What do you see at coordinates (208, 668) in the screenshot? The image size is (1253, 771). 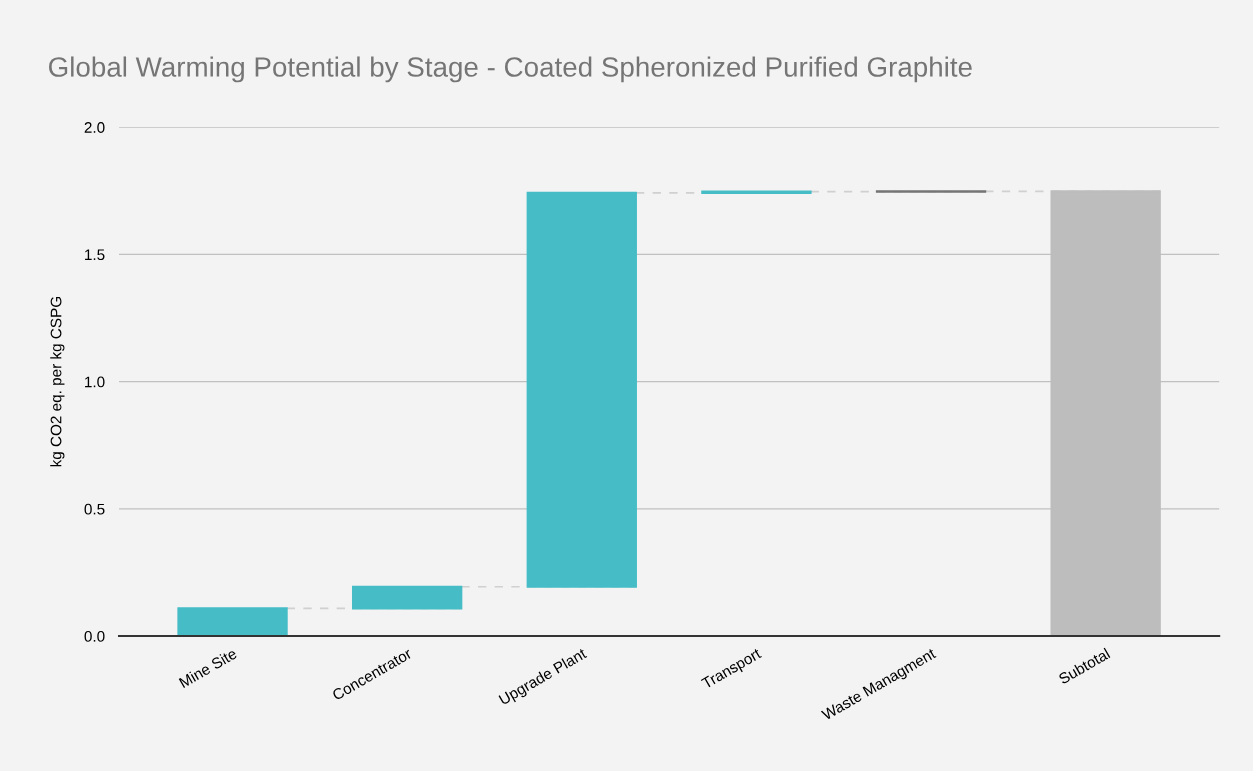 I see `x-tick-label: Mine Site` at bounding box center [208, 668].